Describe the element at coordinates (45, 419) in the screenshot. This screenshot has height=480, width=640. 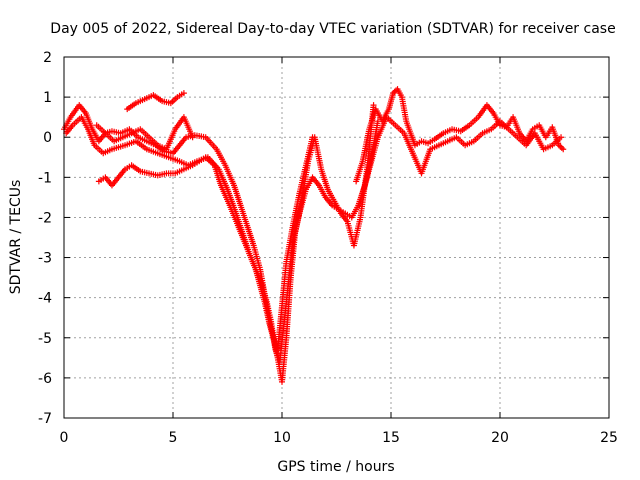
I see `y-tick-label: -7` at that location.